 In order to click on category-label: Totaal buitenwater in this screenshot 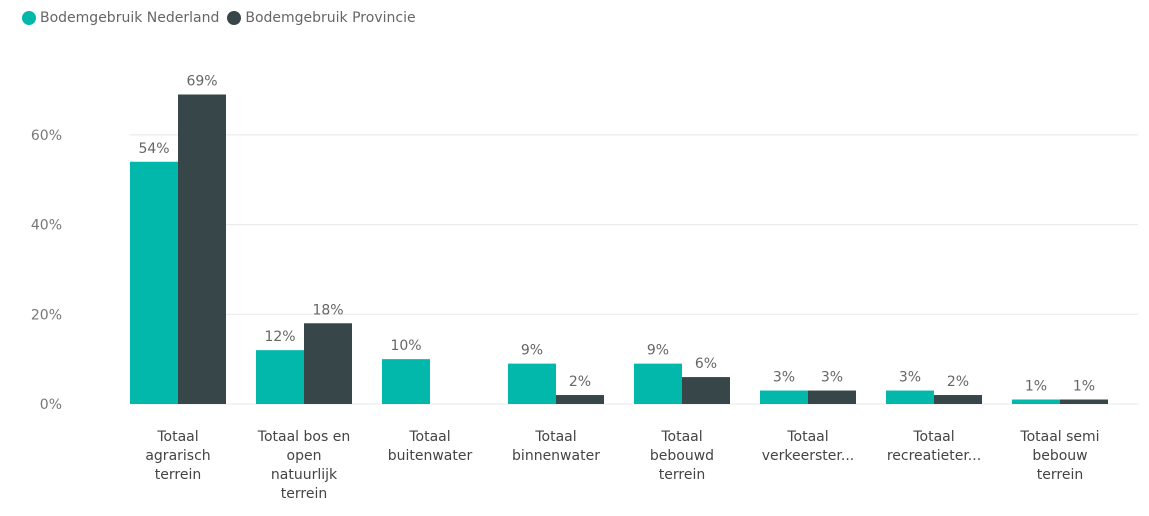, I will do `click(430, 446)`.